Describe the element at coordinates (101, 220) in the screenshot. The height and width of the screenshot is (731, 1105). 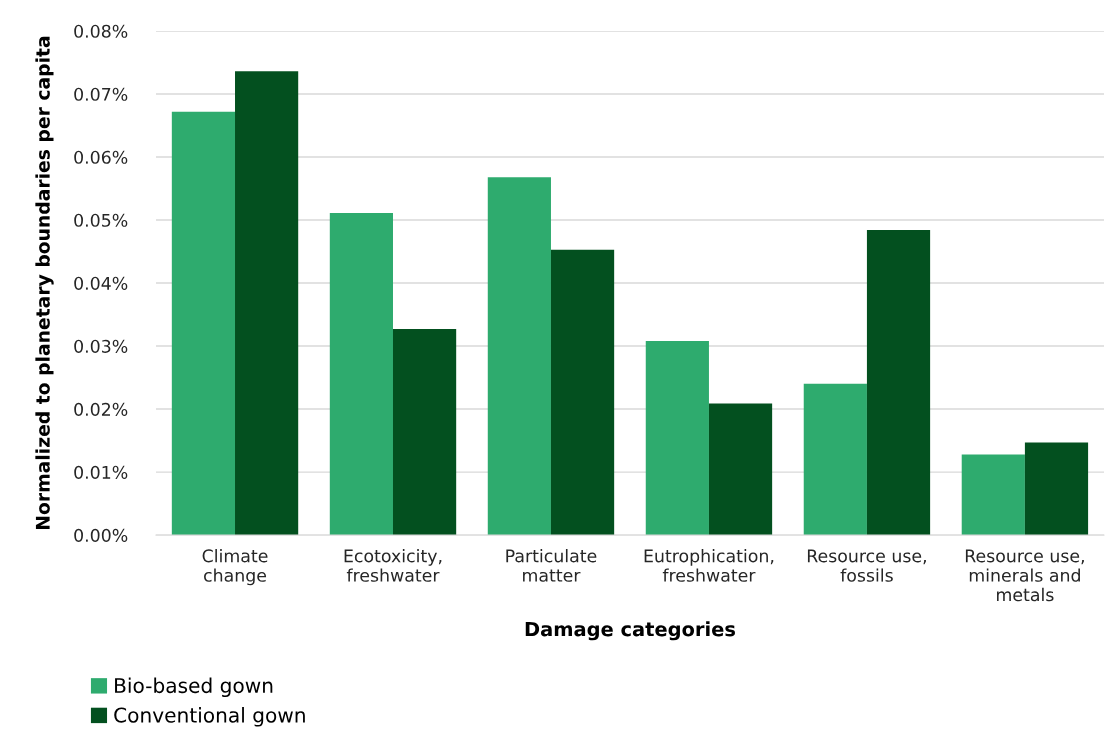
I see `y-tick-label: 0.05%` at that location.